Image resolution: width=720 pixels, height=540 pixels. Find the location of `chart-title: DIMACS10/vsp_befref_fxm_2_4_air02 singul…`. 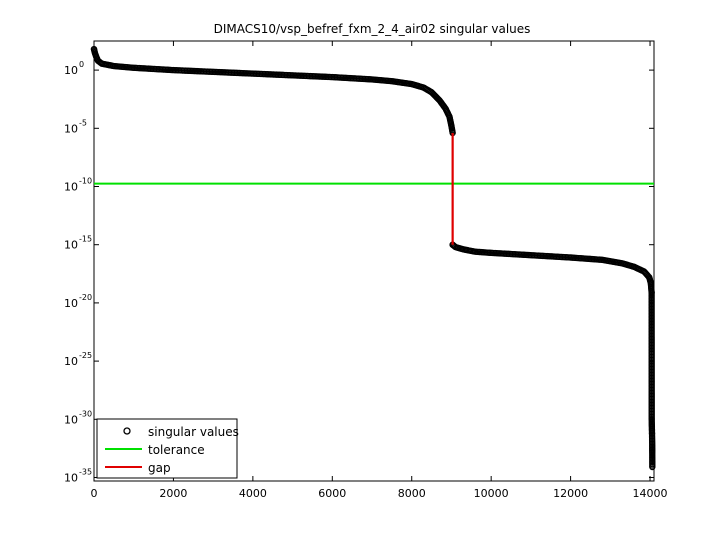

chart-title: DIMACS10/vsp_befref_fxm_2_4_air02 singul… is located at coordinates (372, 29).